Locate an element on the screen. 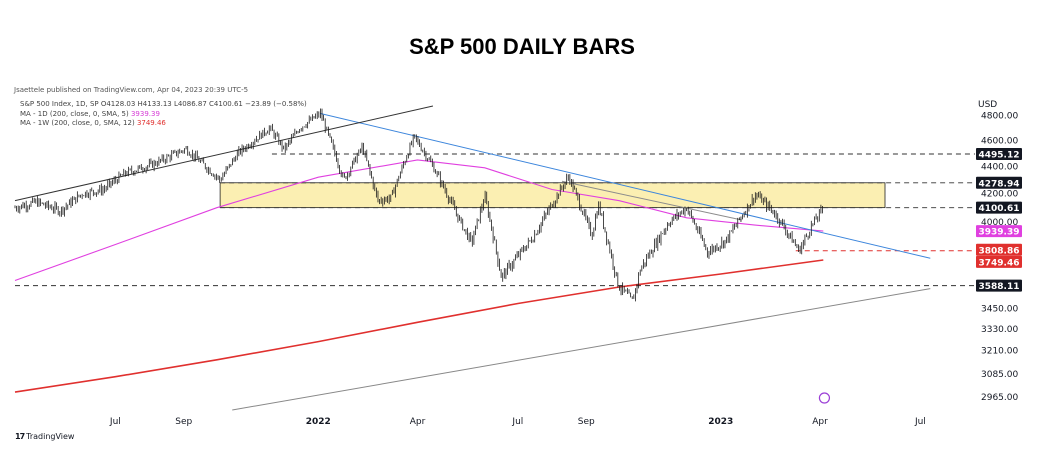 The width and height of the screenshot is (1044, 461). resistance-zone is located at coordinates (552, 195).